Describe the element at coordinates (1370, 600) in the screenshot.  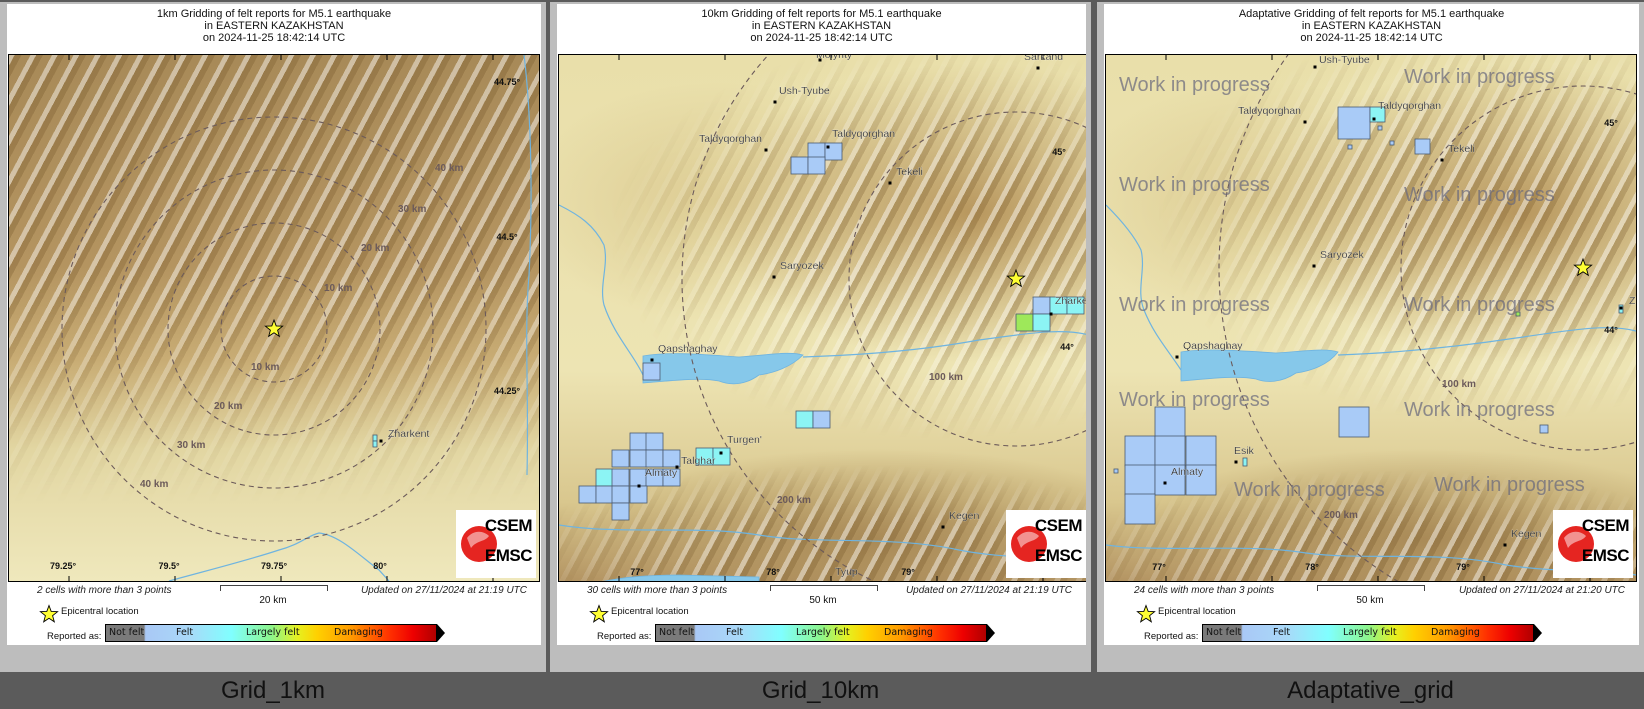
I see `scale-bar-label: 50 km` at that location.